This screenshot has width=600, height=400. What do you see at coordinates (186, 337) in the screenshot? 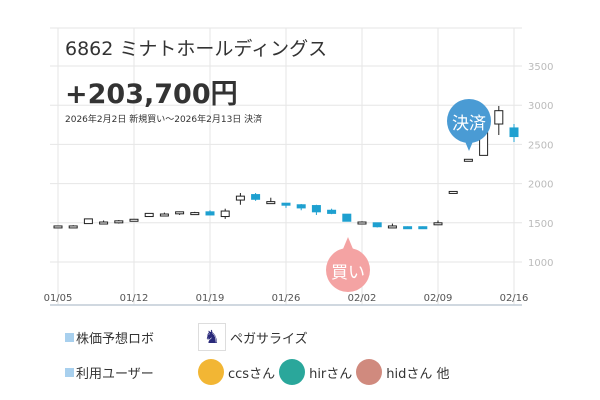
I see `robot-row: 株価予想ロボ ♞ ペガサライズ` at bounding box center [186, 337].